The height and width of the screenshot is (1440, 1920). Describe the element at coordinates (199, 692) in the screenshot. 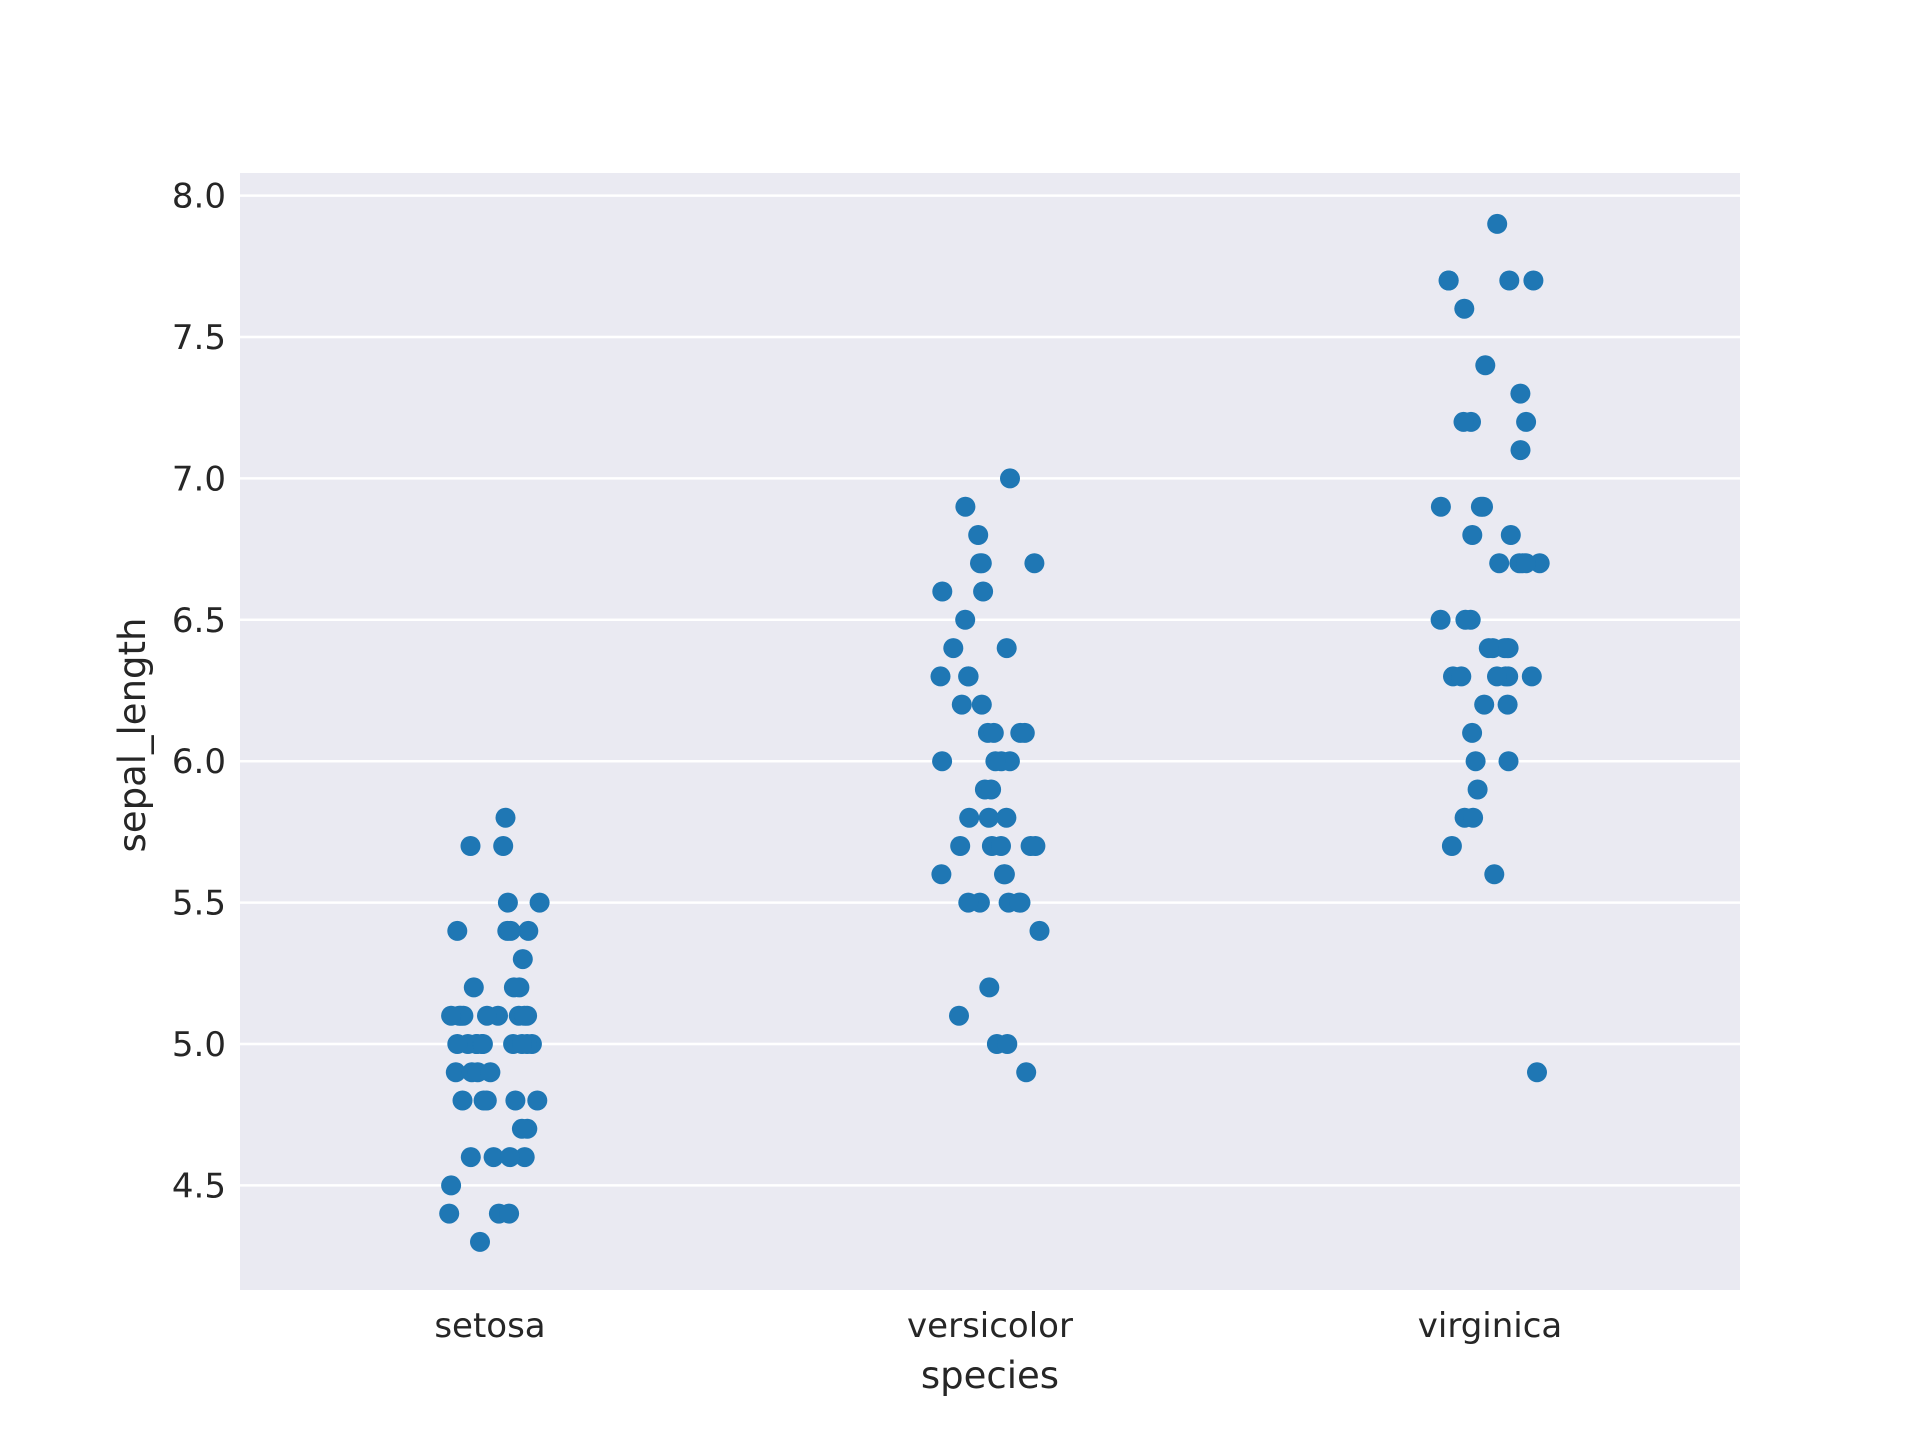

I see `y-tick-labels: 4.5 5.0 5.5 6.0 6.5 7.0 7.5 8.0` at that location.